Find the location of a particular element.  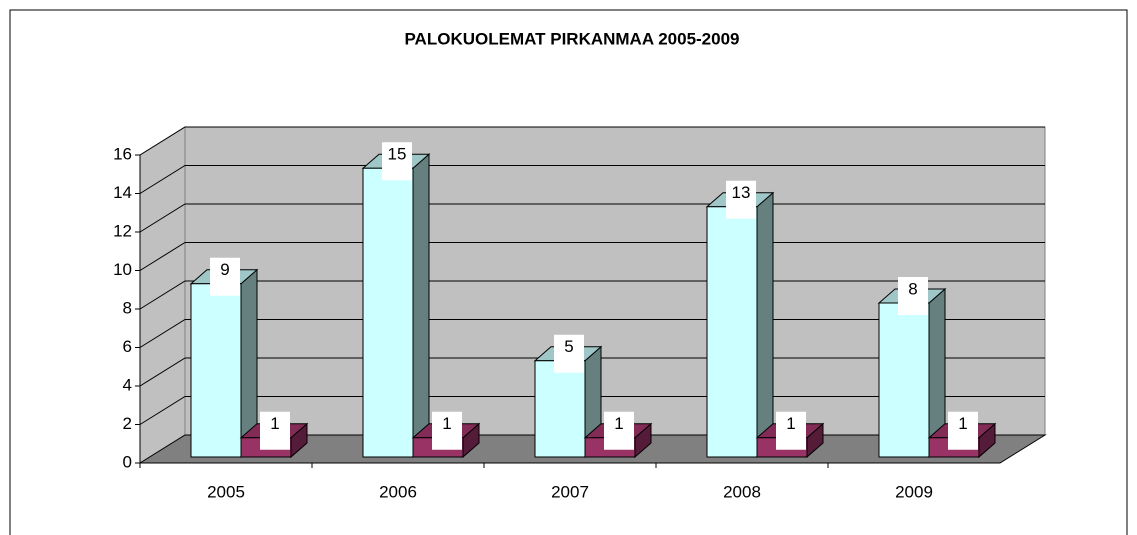

y-tick-label: 0 is located at coordinates (127, 461).